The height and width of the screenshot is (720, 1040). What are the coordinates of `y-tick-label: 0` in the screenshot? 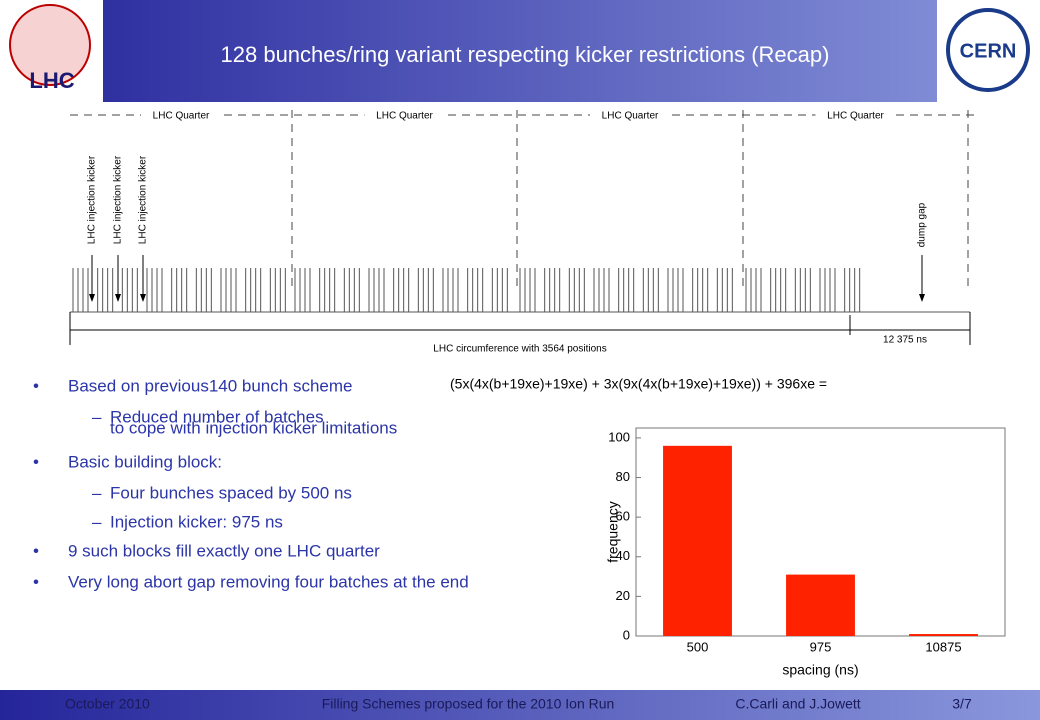 It's located at (626, 634).